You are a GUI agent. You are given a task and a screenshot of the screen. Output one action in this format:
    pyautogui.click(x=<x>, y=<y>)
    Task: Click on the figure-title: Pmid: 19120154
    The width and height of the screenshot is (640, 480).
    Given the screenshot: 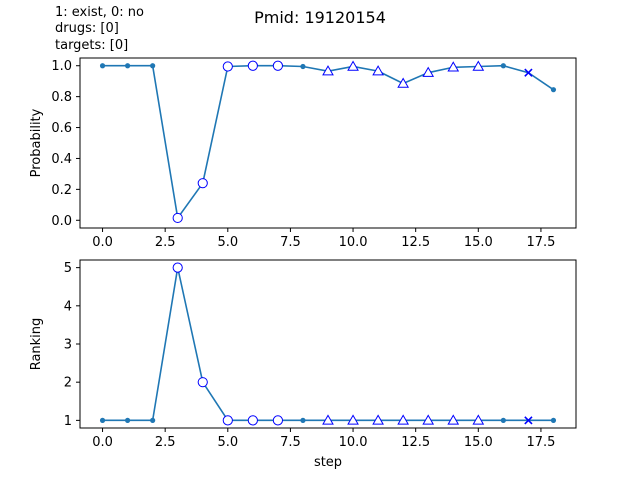 What is the action you would take?
    pyautogui.click(x=320, y=17)
    